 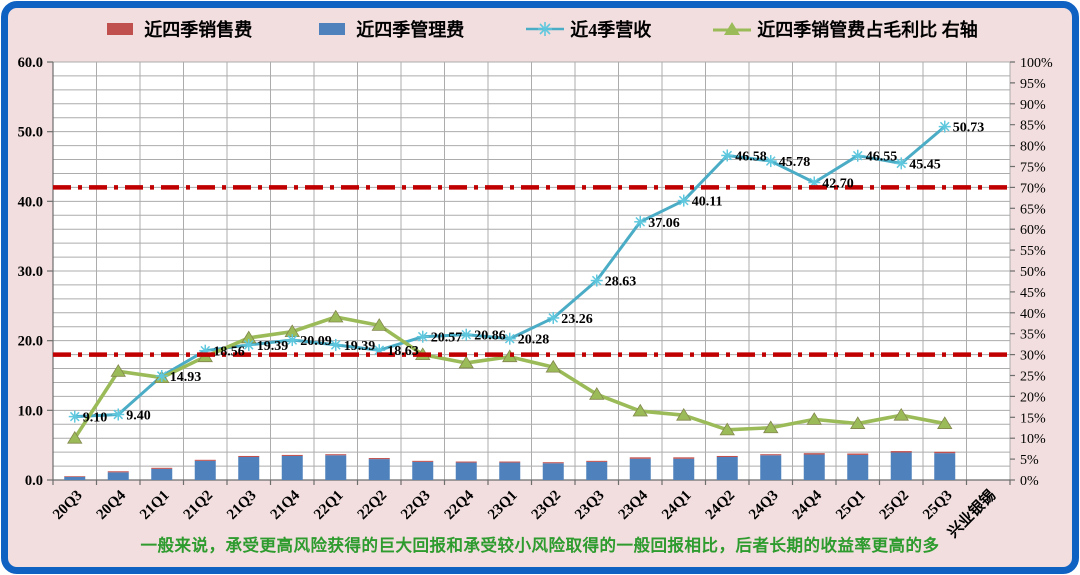 I want to click on svg-text: 25%, so click(x=1033, y=377).